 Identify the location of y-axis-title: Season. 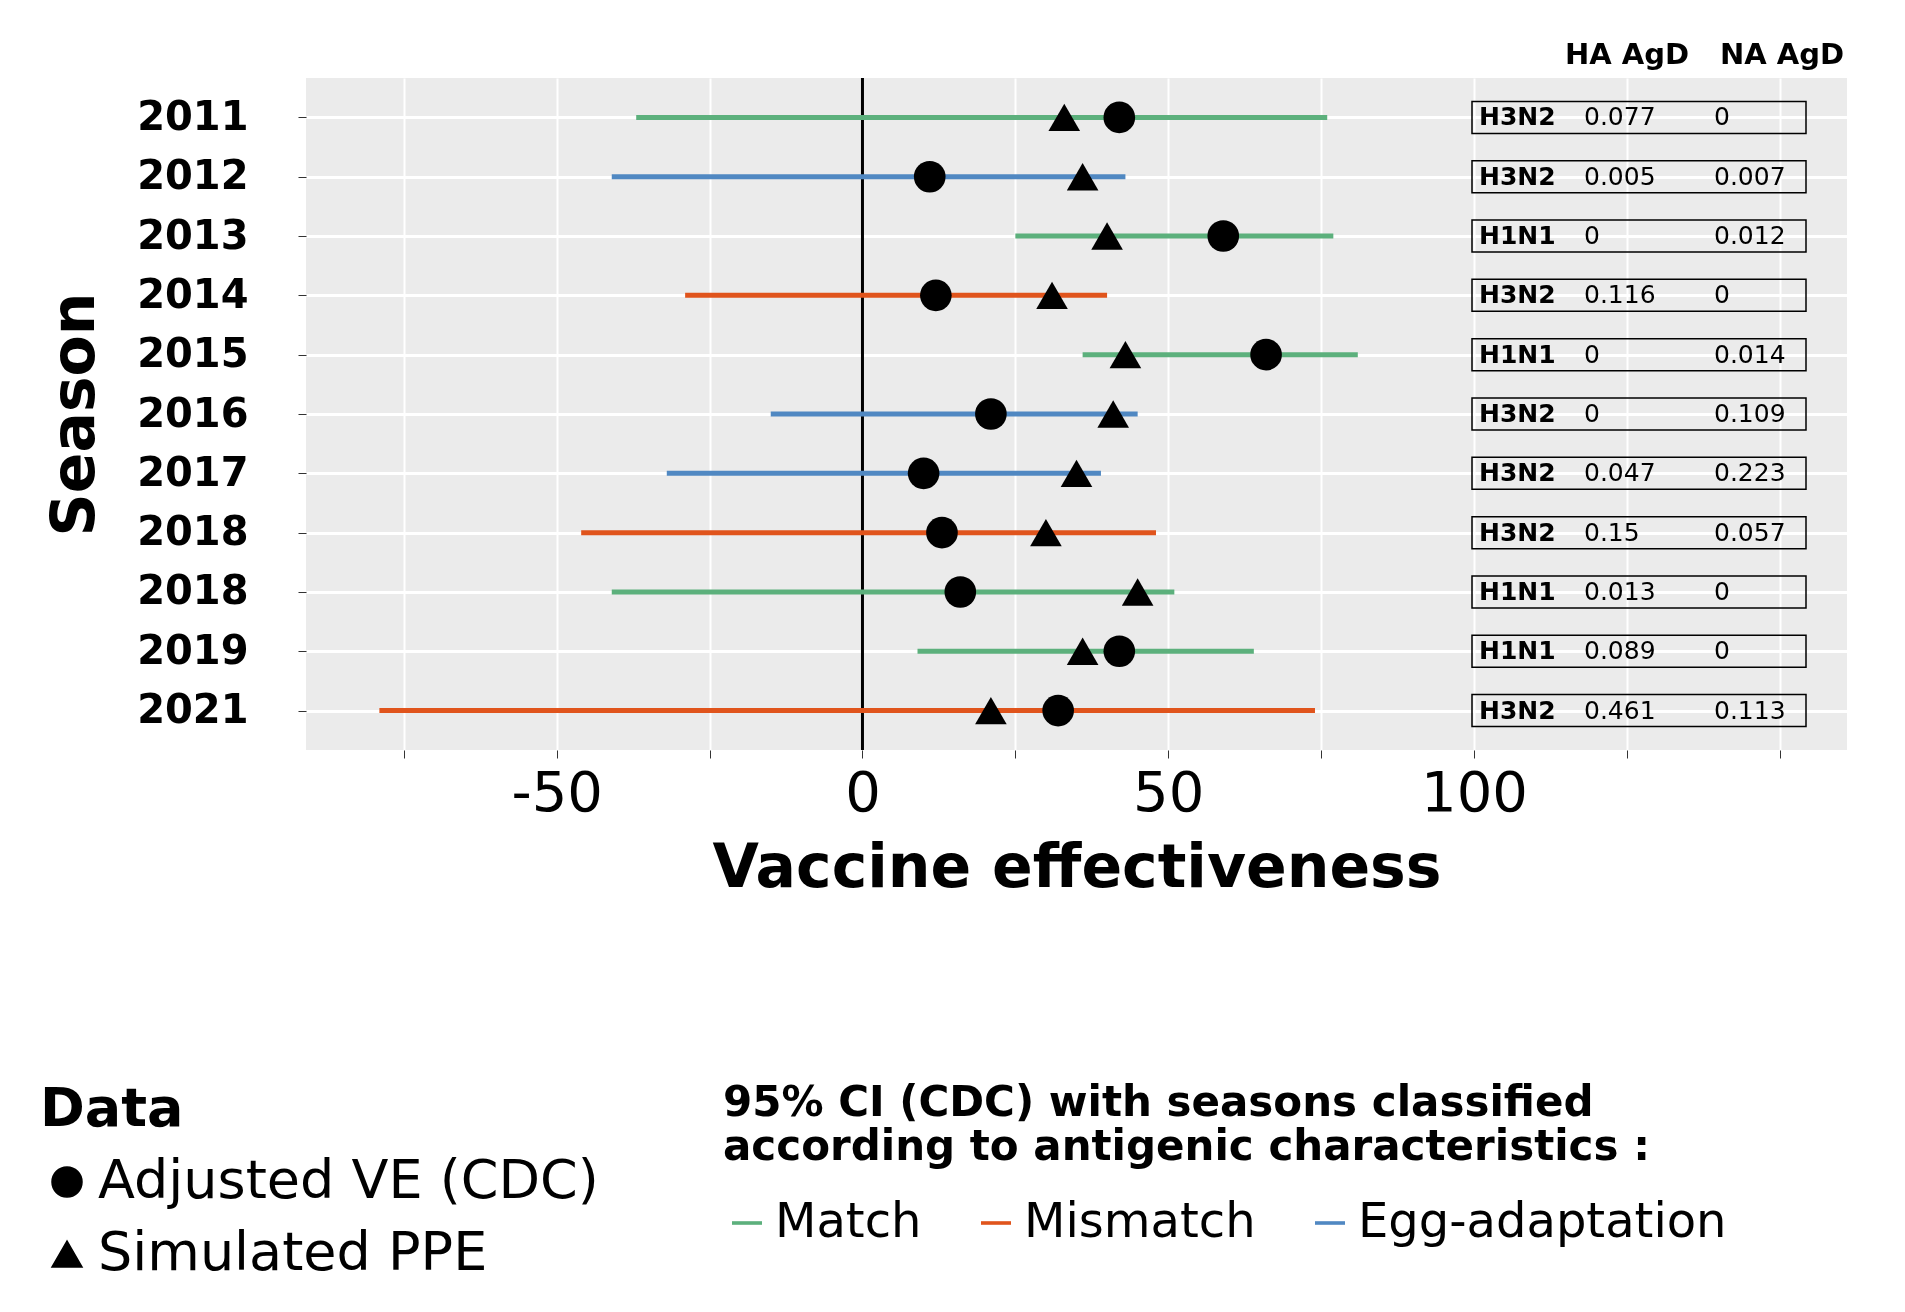
(73, 414).